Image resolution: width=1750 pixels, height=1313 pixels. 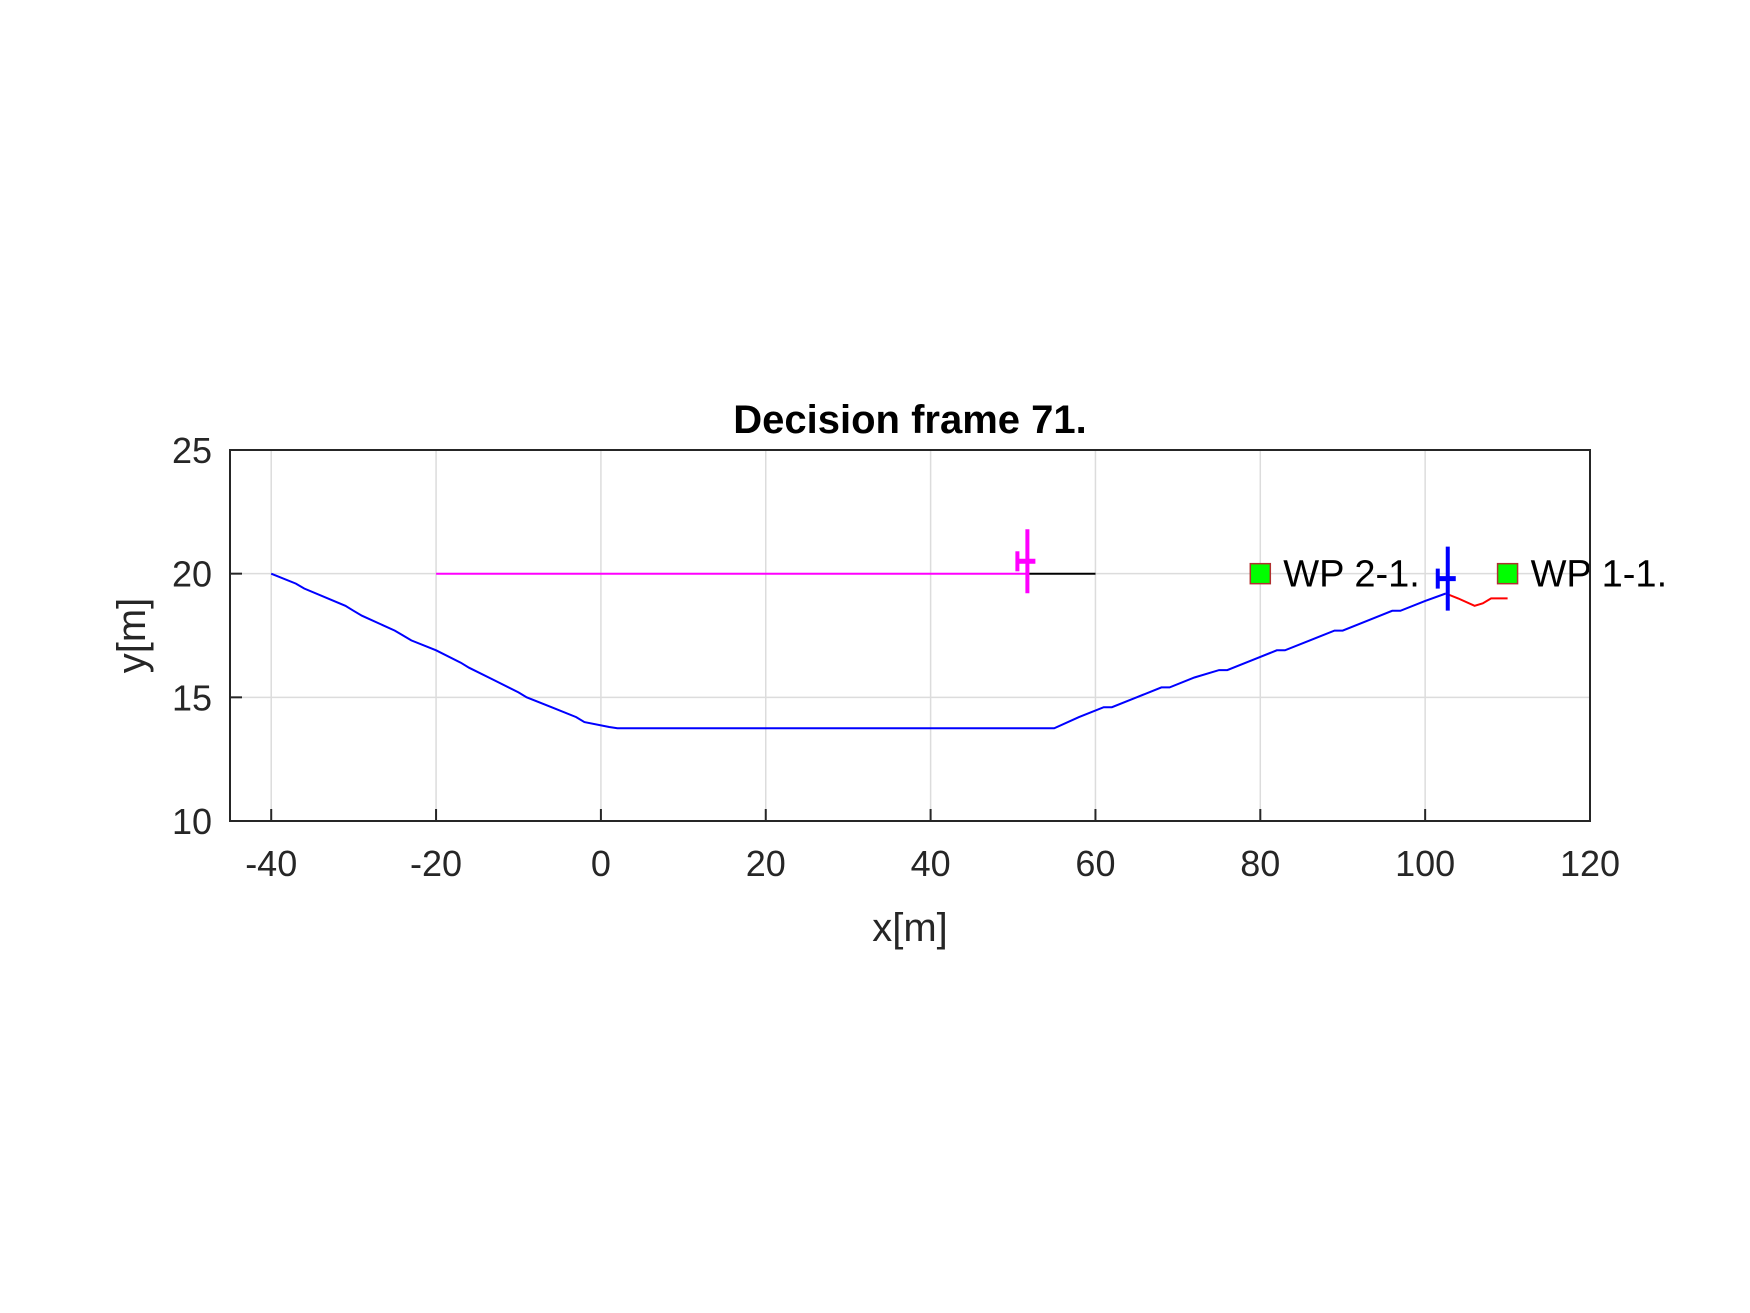 What do you see at coordinates (1590, 863) in the screenshot?
I see `x-tick-label: 120` at bounding box center [1590, 863].